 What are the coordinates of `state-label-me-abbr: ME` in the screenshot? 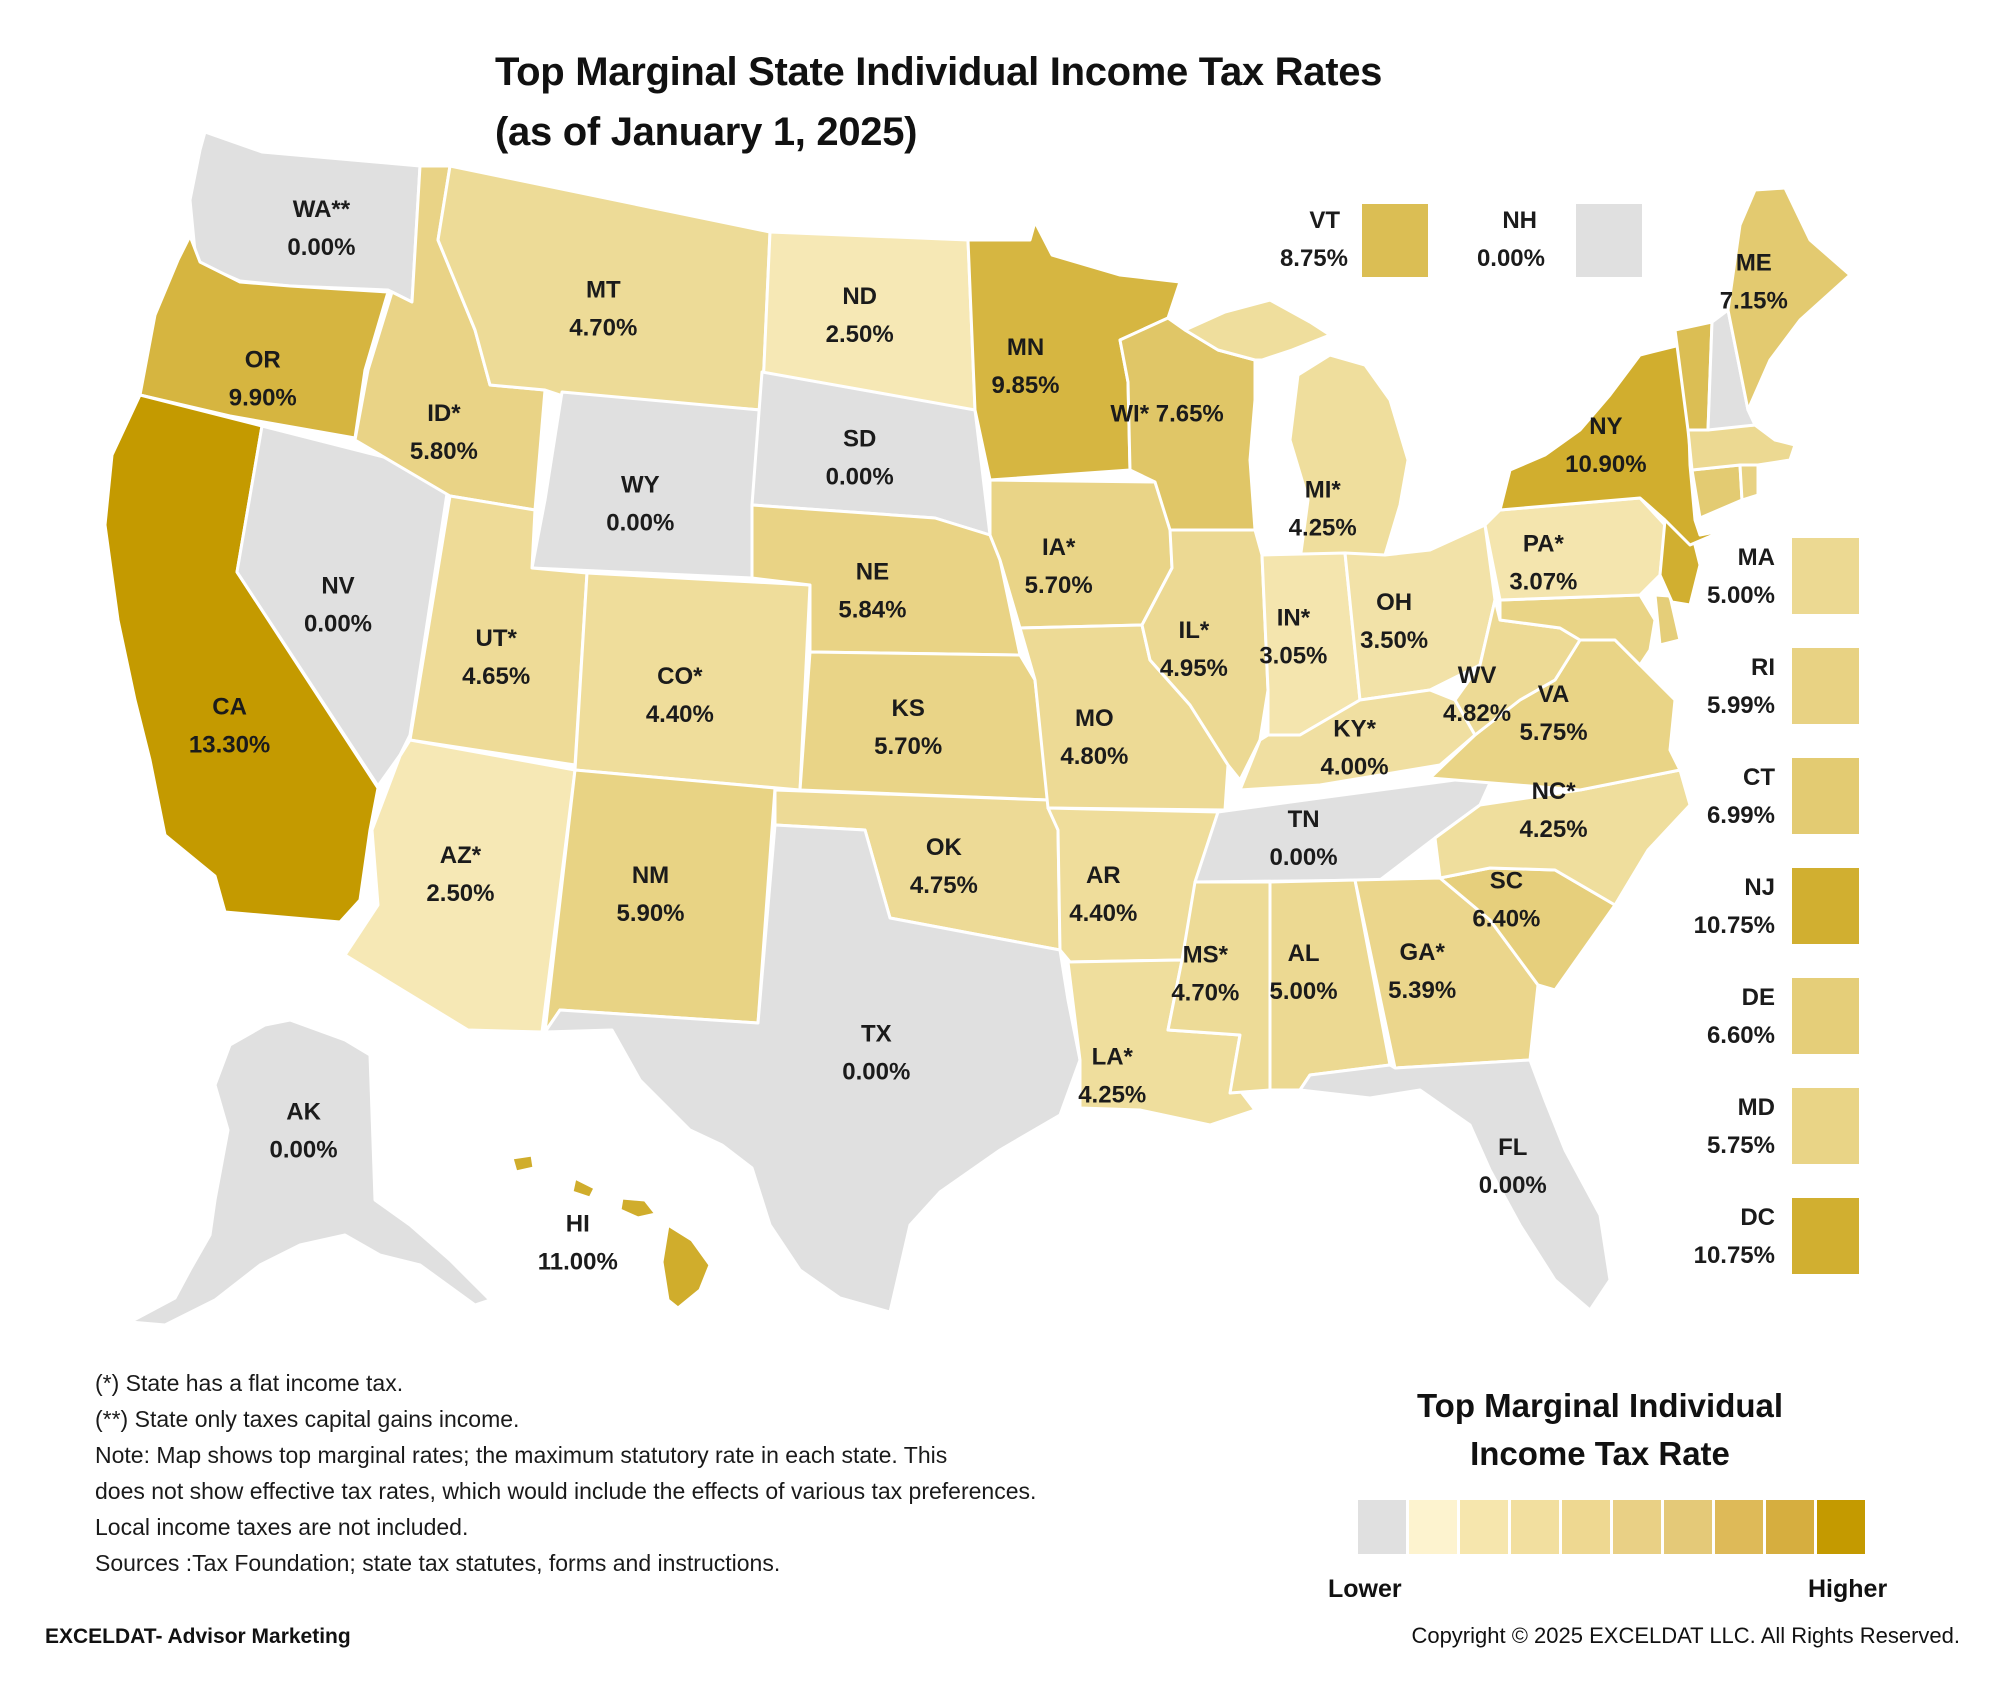 It's located at (1754, 263).